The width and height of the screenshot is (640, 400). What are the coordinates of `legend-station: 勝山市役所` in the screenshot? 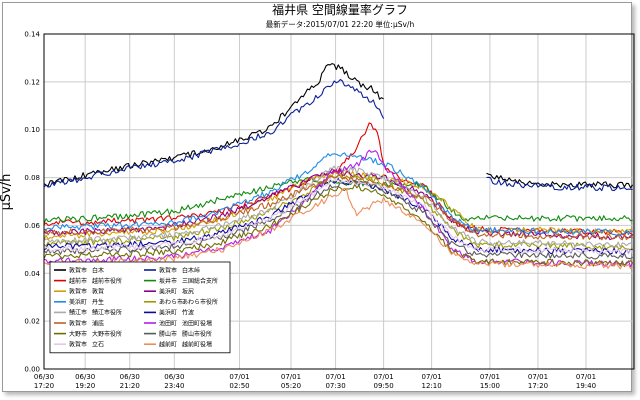 It's located at (197, 334).